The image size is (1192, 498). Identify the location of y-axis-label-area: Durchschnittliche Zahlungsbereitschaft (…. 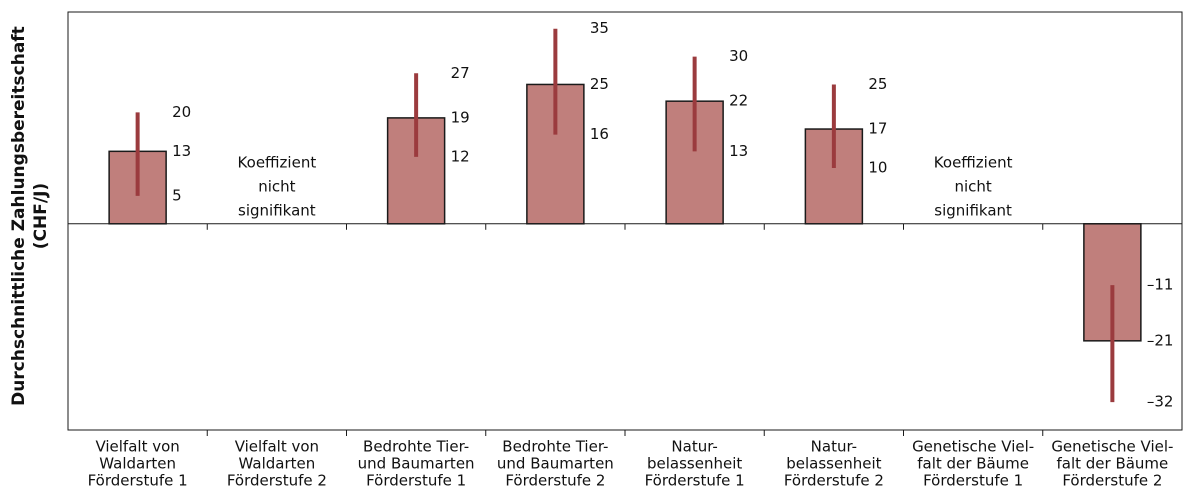
(30, 216).